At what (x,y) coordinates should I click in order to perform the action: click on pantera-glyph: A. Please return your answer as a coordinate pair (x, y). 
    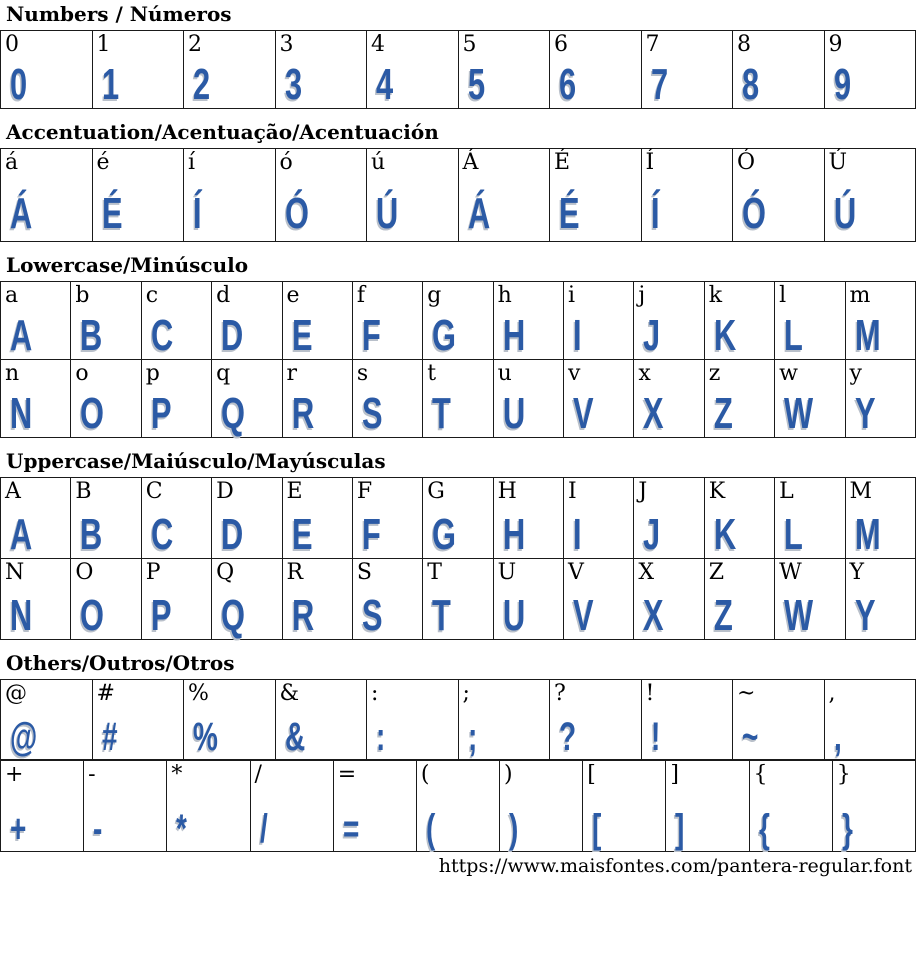
    Looking at the image, I should click on (21, 335).